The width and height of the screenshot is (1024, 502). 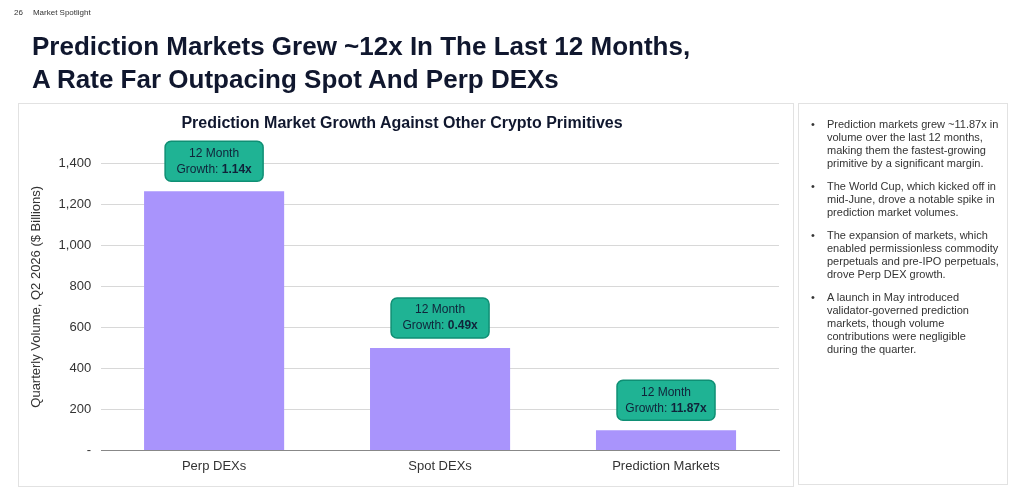 What do you see at coordinates (440, 465) in the screenshot?
I see `x-tick-label: Spot DEXs` at bounding box center [440, 465].